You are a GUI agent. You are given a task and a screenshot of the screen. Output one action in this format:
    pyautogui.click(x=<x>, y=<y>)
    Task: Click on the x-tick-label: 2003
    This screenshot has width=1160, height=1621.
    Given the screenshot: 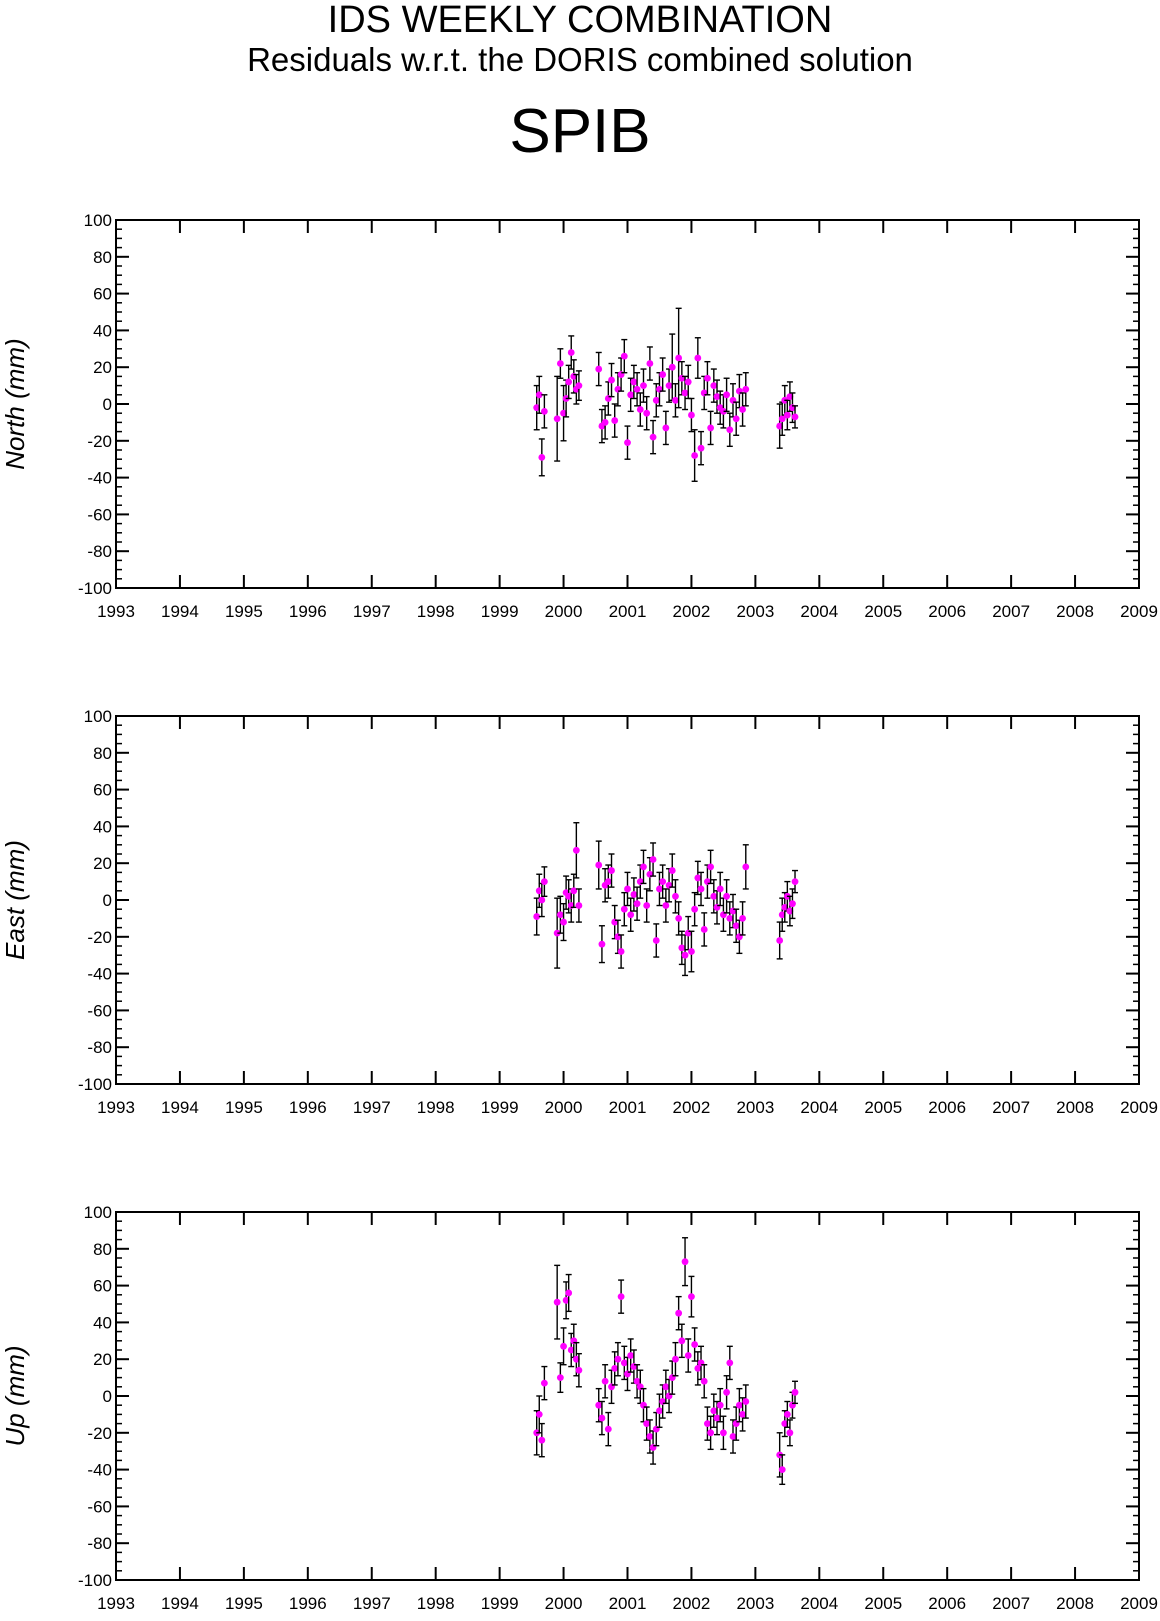 What is the action you would take?
    pyautogui.click(x=755, y=611)
    